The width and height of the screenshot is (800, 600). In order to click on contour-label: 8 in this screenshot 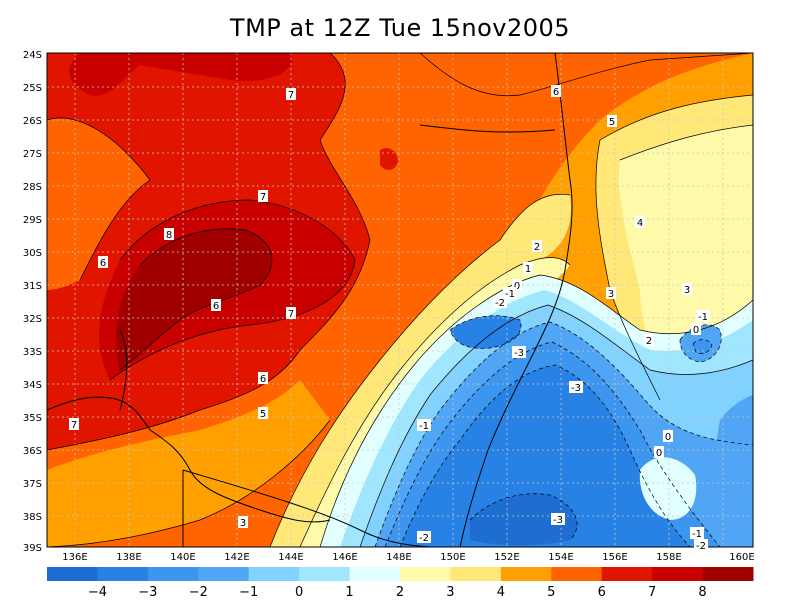, I will do `click(169, 234)`.